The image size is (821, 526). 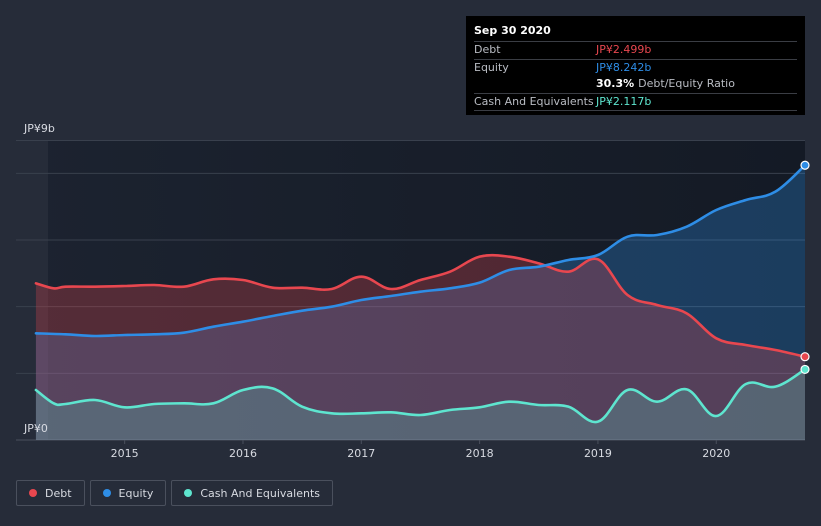 What do you see at coordinates (39, 128) in the screenshot?
I see `y-axis-top-label: JP¥9b` at bounding box center [39, 128].